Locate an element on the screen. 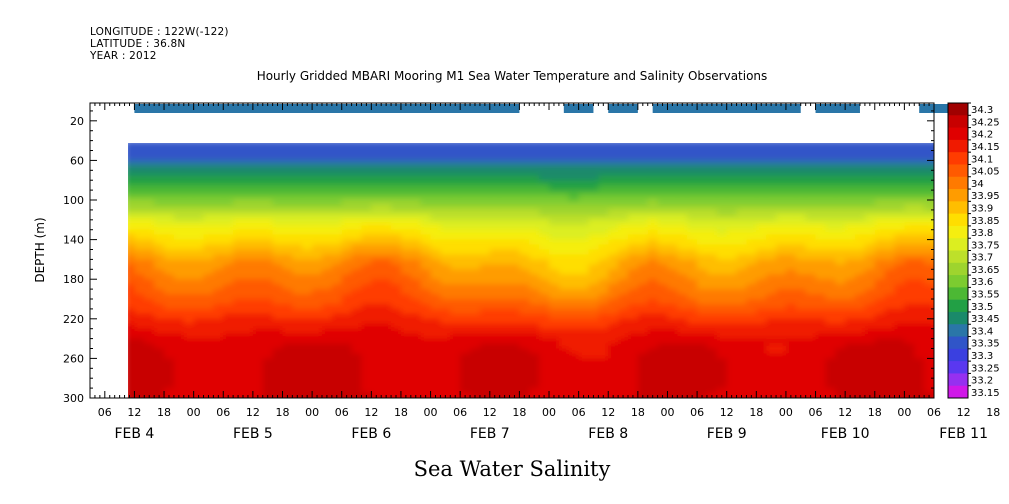  colorbar-label: 34.25 is located at coordinates (985, 122).